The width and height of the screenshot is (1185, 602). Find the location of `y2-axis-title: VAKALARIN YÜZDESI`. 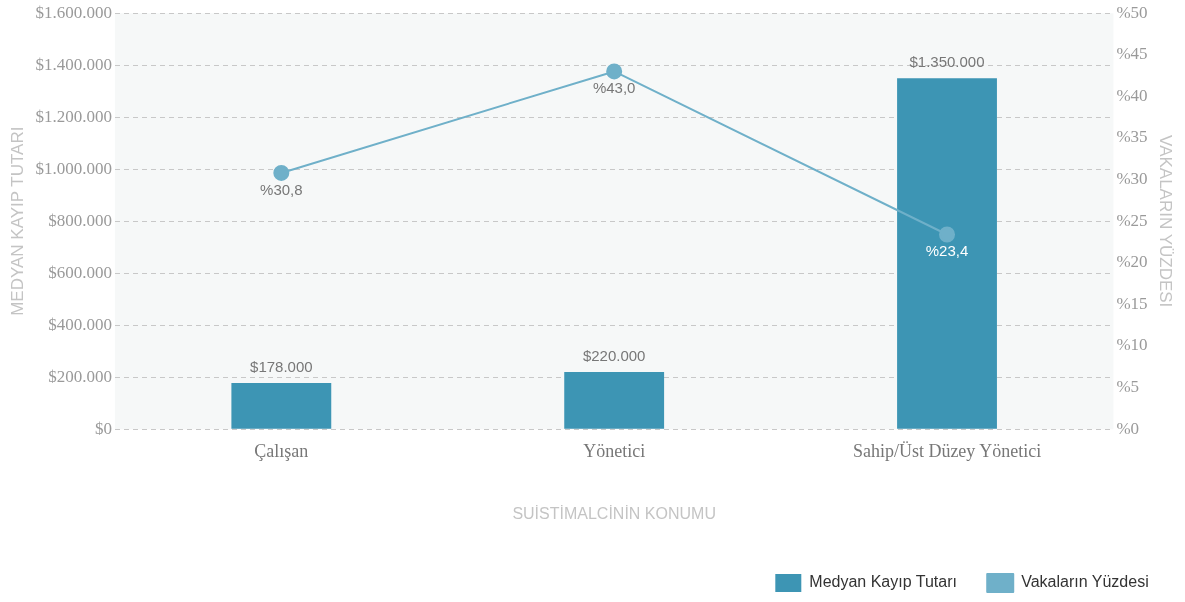

y2-axis-title: VAKALARIN YÜZDESI is located at coordinates (1166, 221).